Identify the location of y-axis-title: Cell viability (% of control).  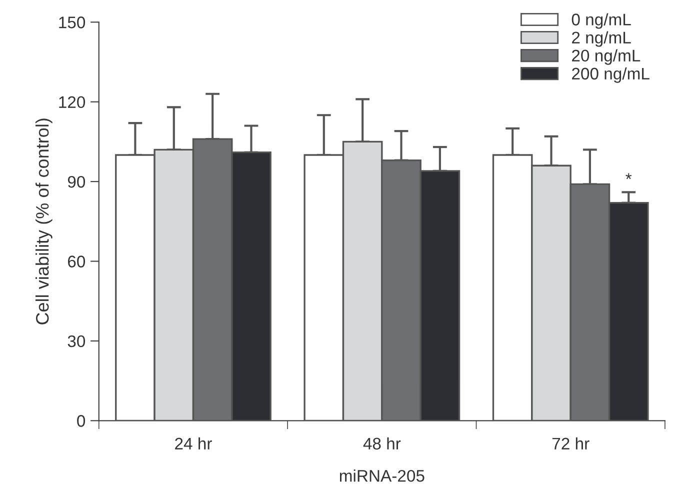
(44, 221).